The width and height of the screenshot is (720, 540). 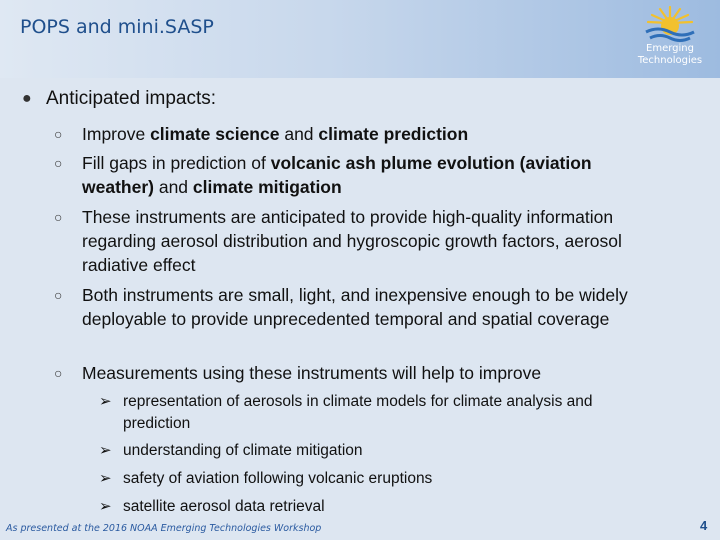 I want to click on emerging-technologies-logo: Emerging Technologies, so click(x=670, y=37).